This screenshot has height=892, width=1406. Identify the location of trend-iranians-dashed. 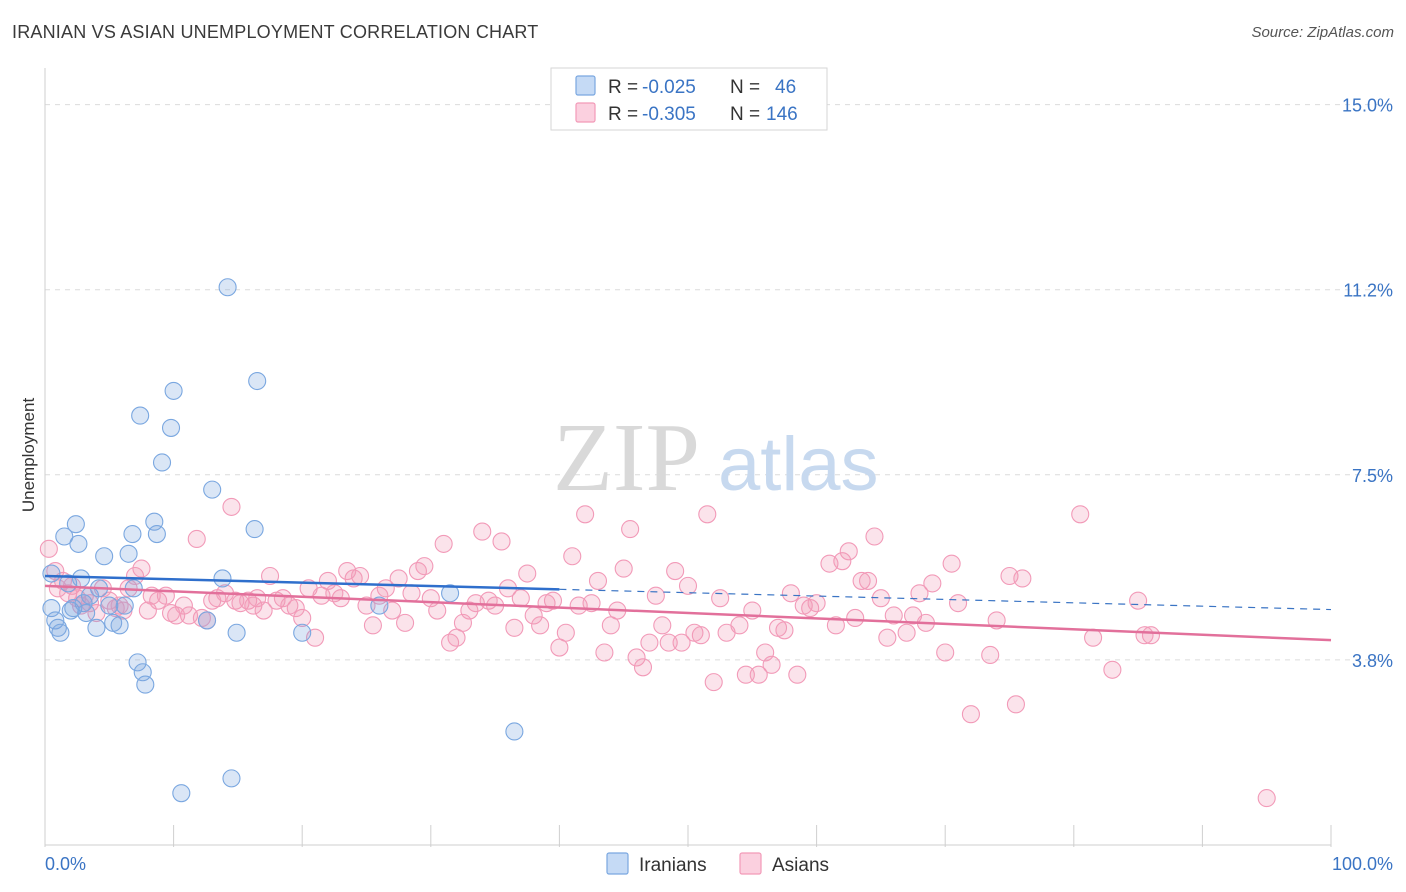
(945, 599).